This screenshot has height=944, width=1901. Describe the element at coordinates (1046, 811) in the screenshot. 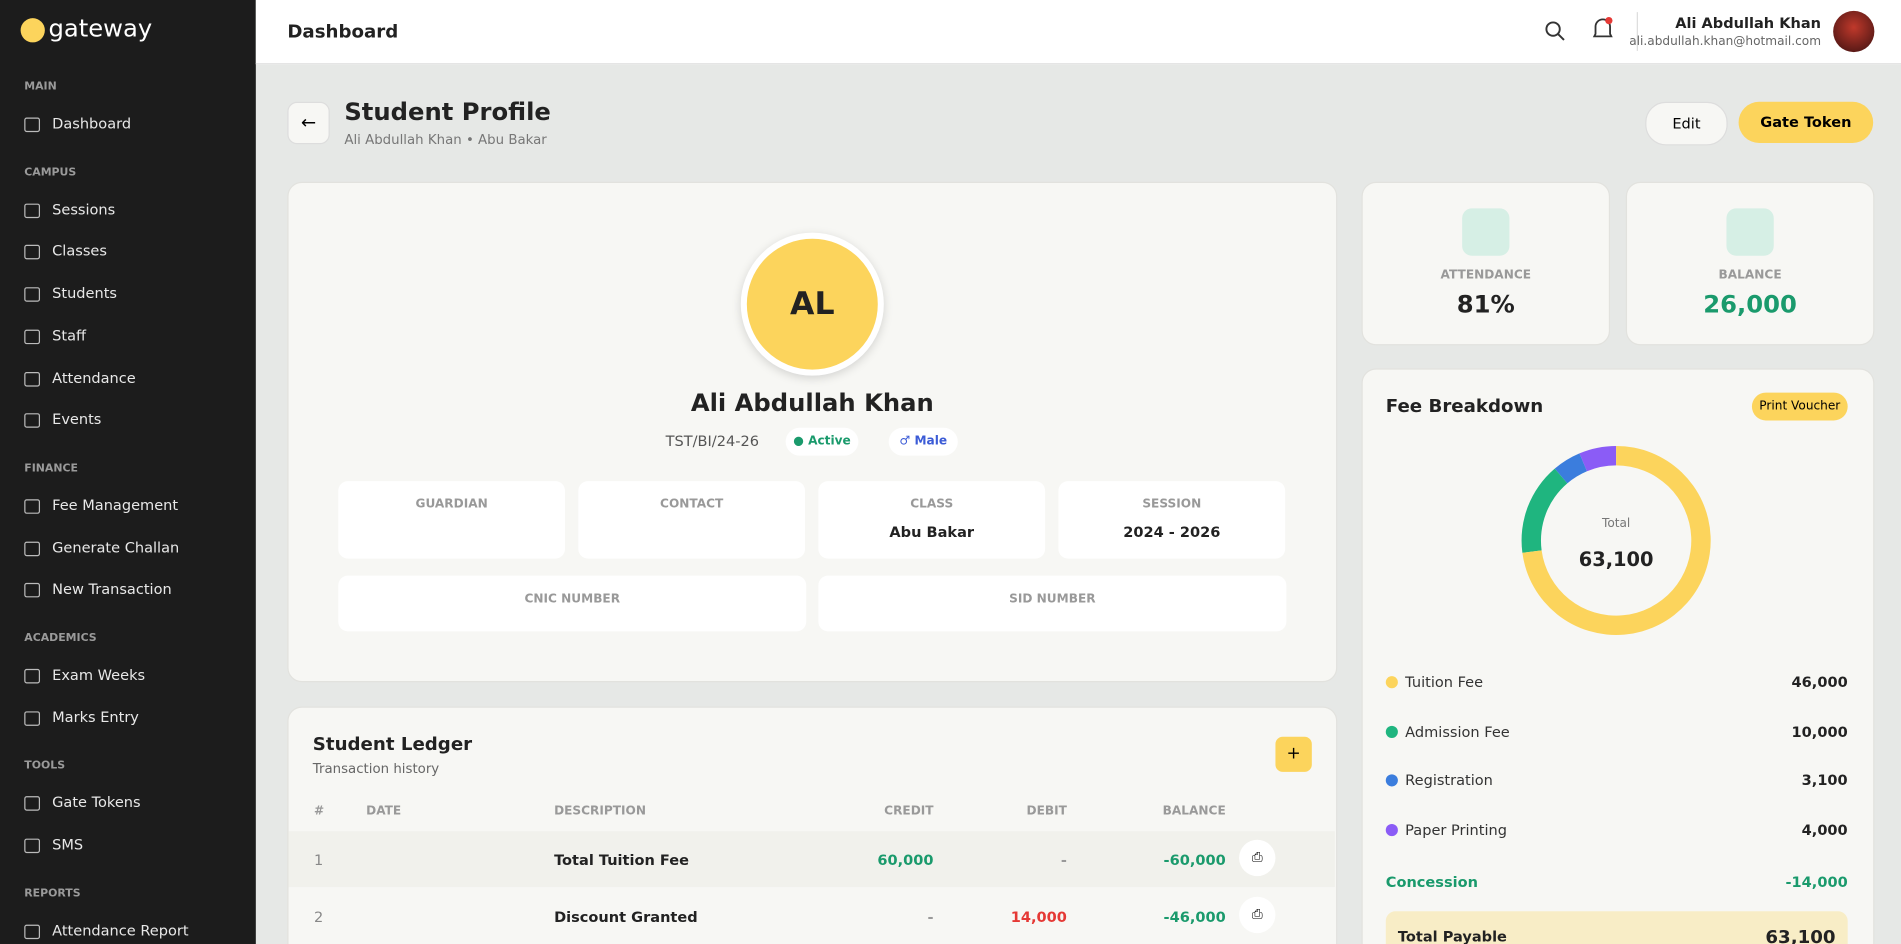

I see `column-header: DEBIT` at that location.